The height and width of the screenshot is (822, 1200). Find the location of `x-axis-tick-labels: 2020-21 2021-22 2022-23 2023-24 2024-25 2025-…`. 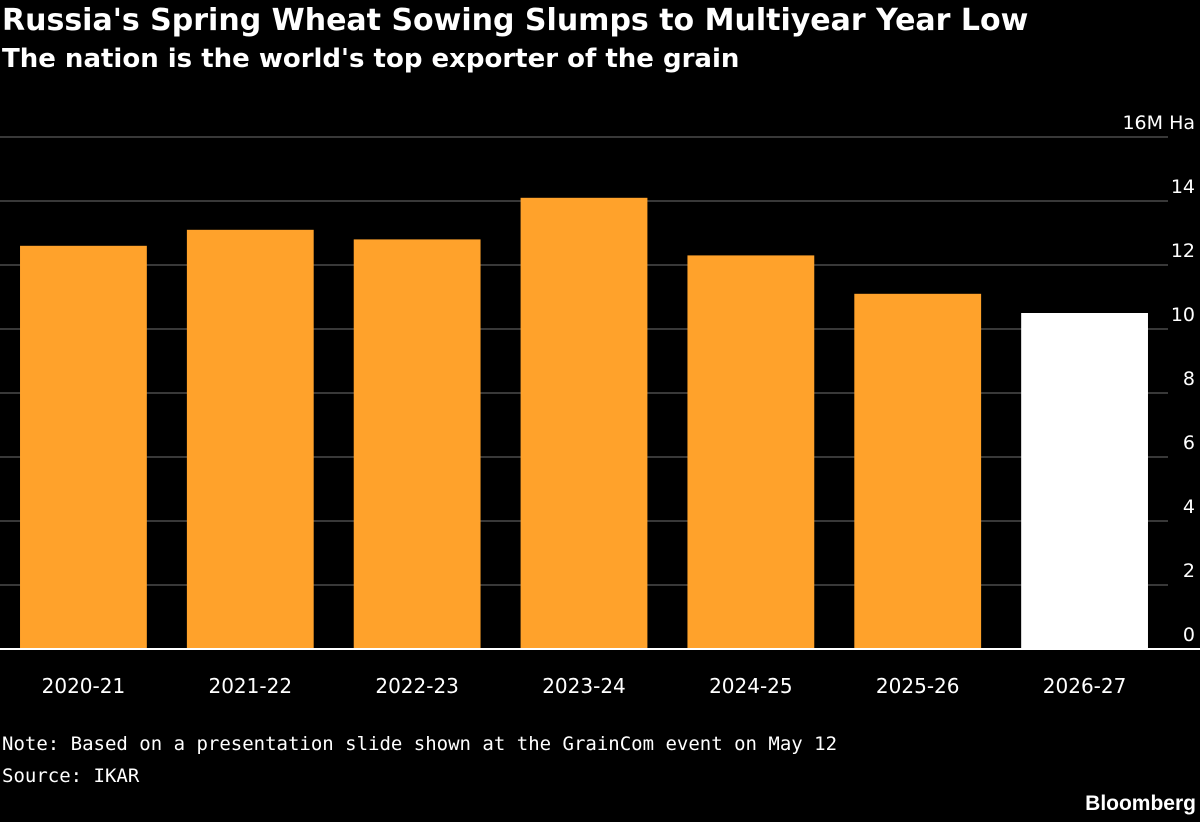

x-axis-tick-labels: 2020-21 2021-22 2022-23 2023-24 2024-25 2025-… is located at coordinates (584, 686).